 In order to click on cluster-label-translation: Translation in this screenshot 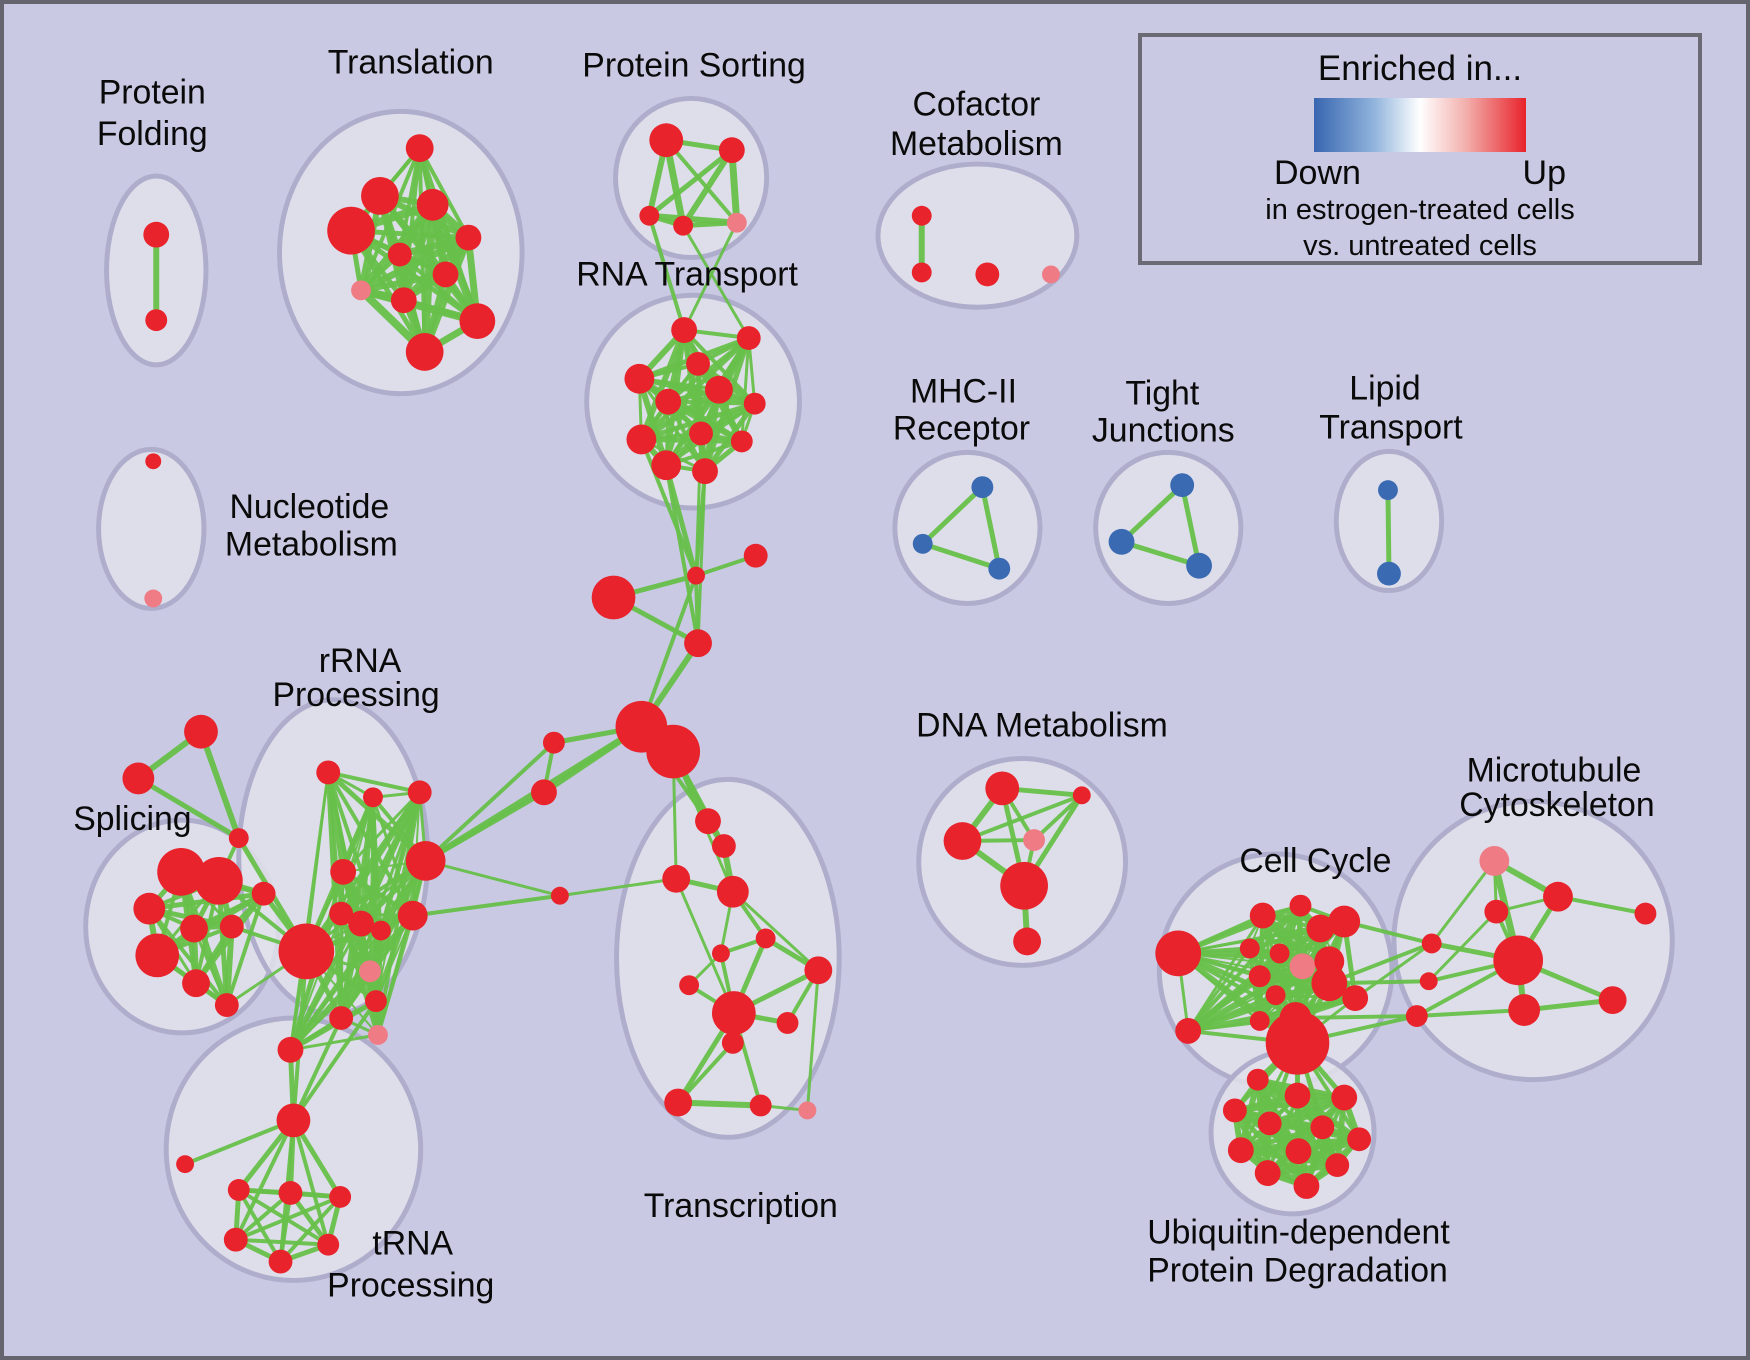, I will do `click(411, 63)`.